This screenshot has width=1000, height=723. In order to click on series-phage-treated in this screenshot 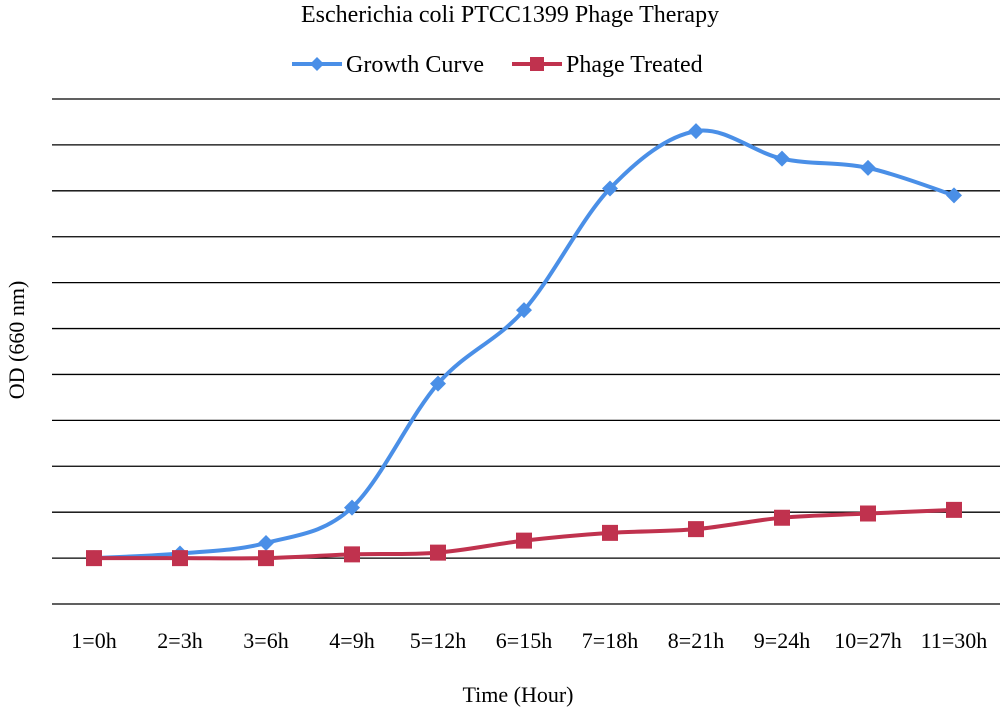, I will do `click(524, 534)`.